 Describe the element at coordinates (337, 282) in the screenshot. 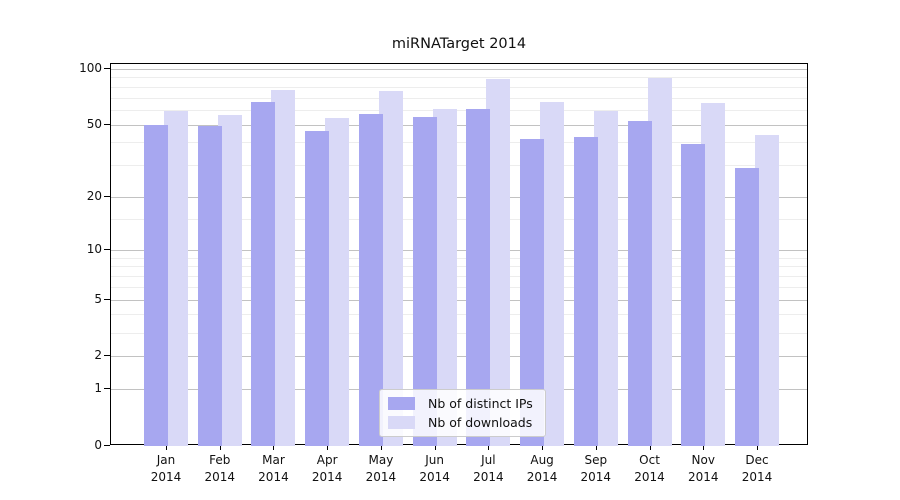

I see `bar-downloads-apr` at that location.